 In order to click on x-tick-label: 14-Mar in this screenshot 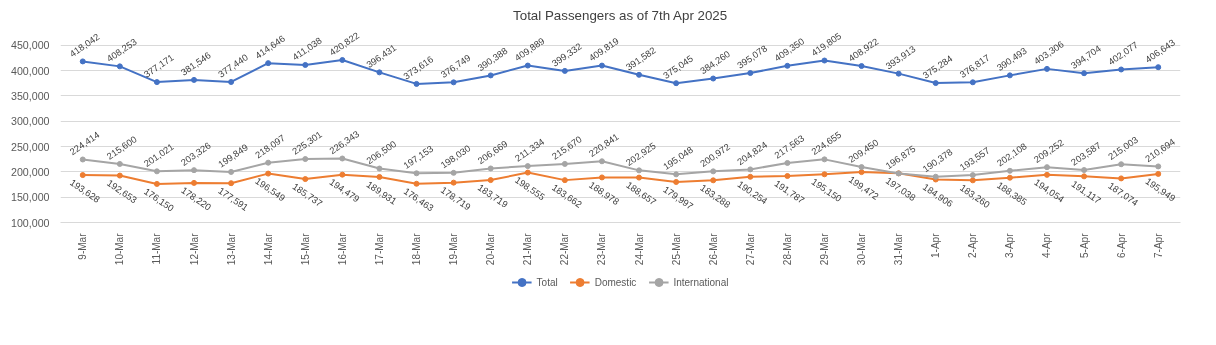, I will do `click(268, 249)`.